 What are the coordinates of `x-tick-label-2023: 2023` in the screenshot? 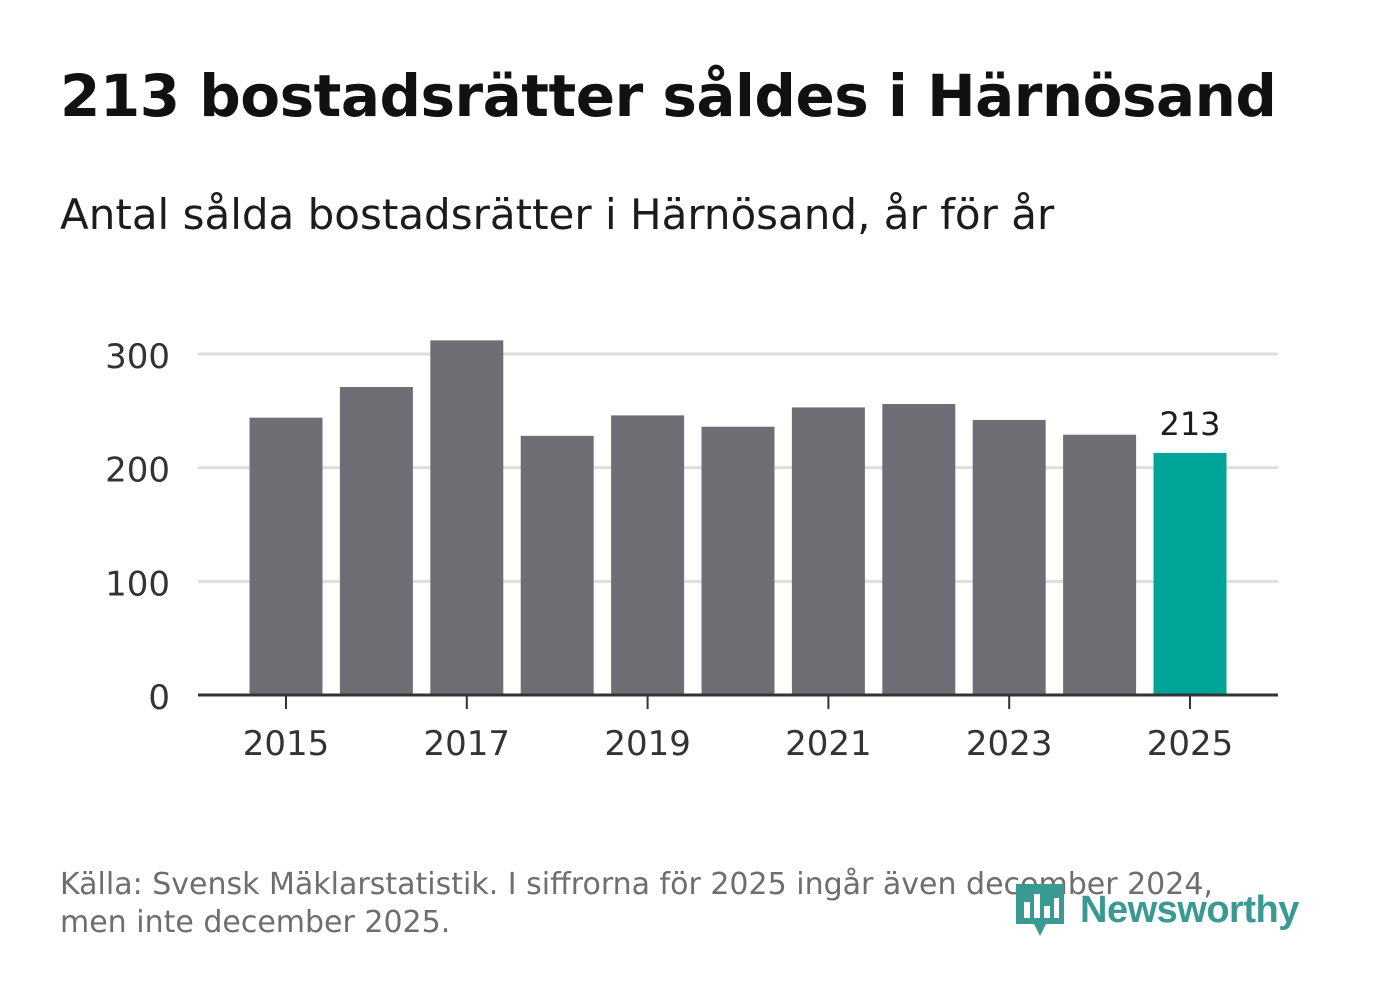 It's located at (1009, 744).